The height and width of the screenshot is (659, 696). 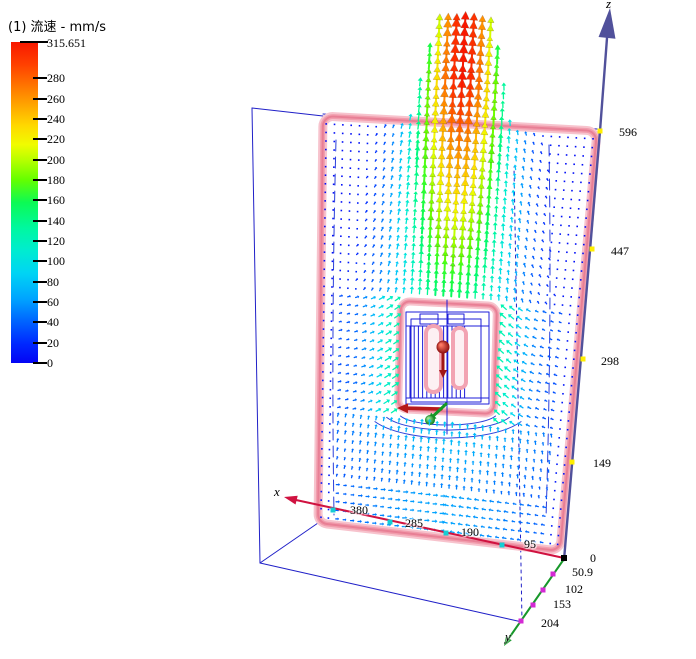 I want to click on x-axis-tick-label: 190, so click(x=470, y=532).